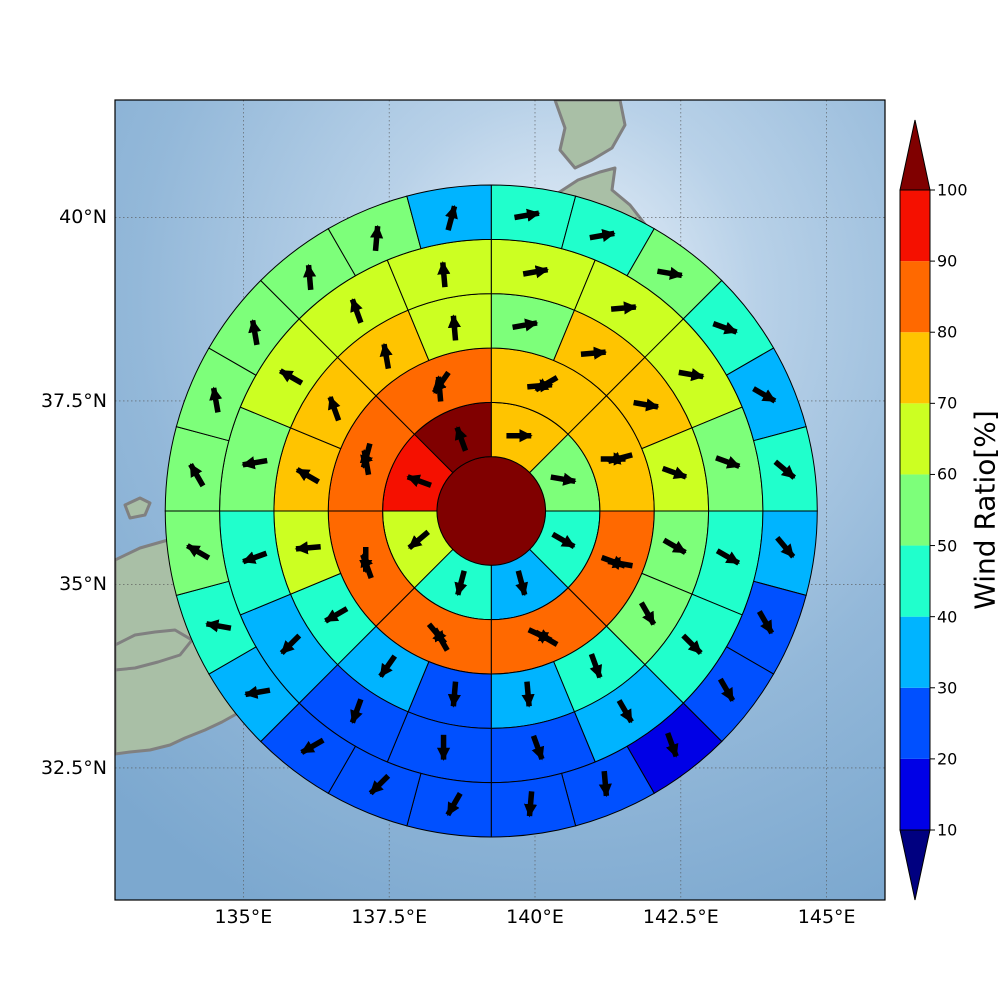 The height and width of the screenshot is (1000, 1000). I want to click on colorbar-tick-label: 20, so click(947, 759).